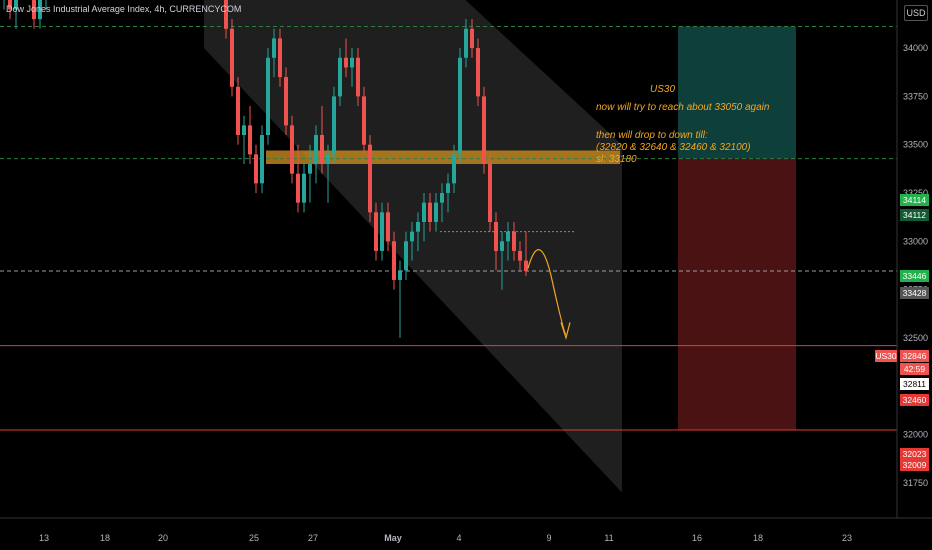  What do you see at coordinates (737, 294) in the screenshot?
I see `stop-zone` at bounding box center [737, 294].